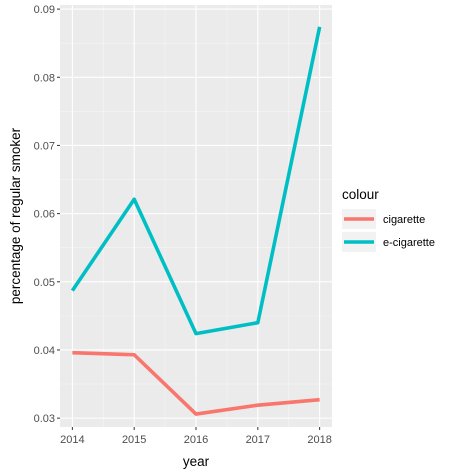 The width and height of the screenshot is (456, 476). Describe the element at coordinates (44, 419) in the screenshot. I see `y-tick-label: 0.03` at that location.